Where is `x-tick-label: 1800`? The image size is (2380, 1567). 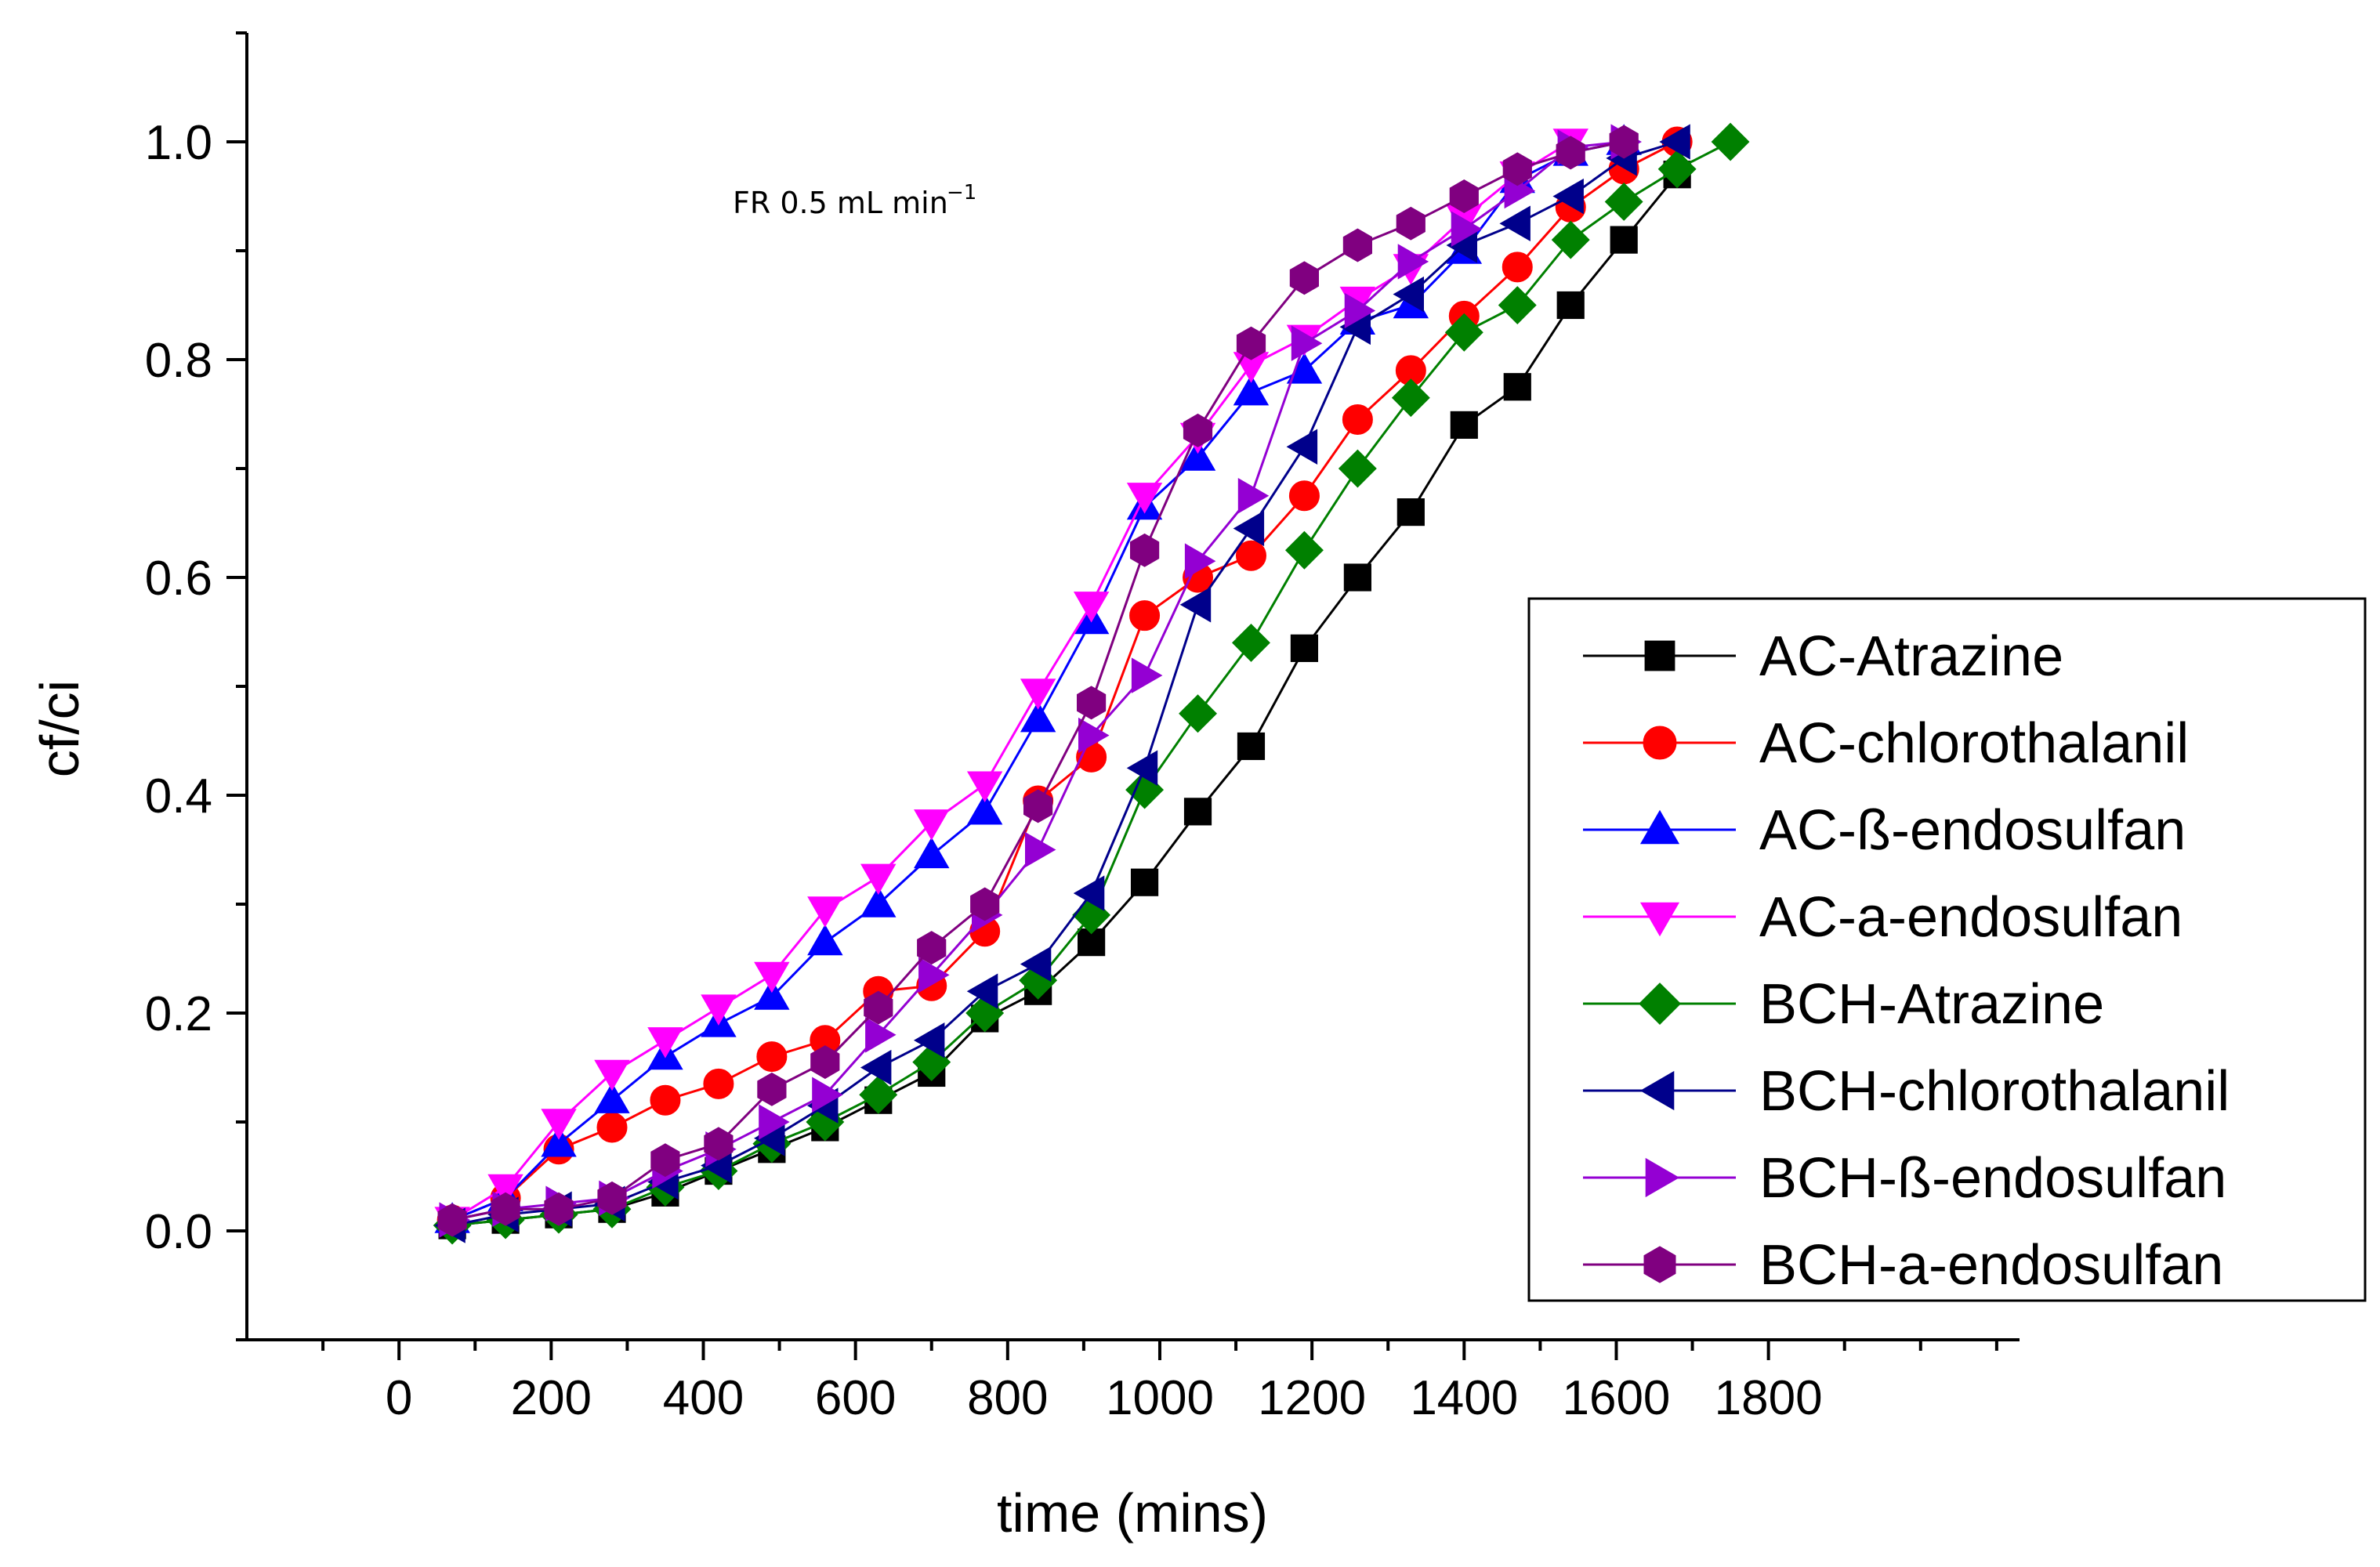 x-tick-label: 1800 is located at coordinates (1769, 1398).